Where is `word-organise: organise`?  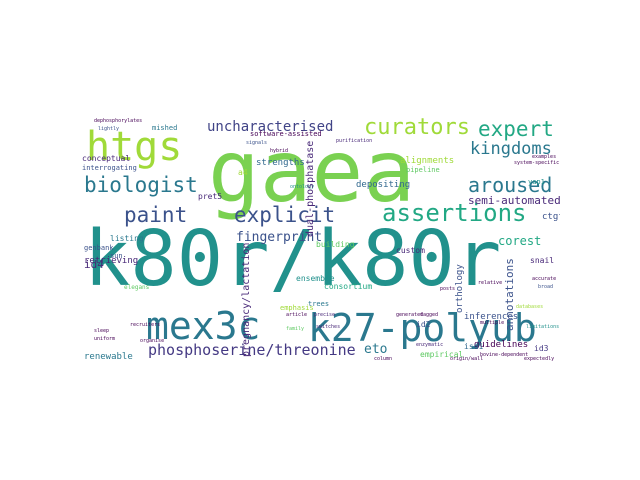
word-organise: organise is located at coordinates (152, 341).